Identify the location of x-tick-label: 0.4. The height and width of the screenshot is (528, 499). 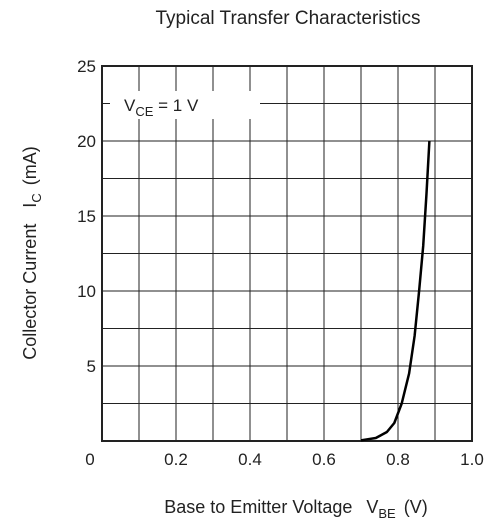
(250, 459).